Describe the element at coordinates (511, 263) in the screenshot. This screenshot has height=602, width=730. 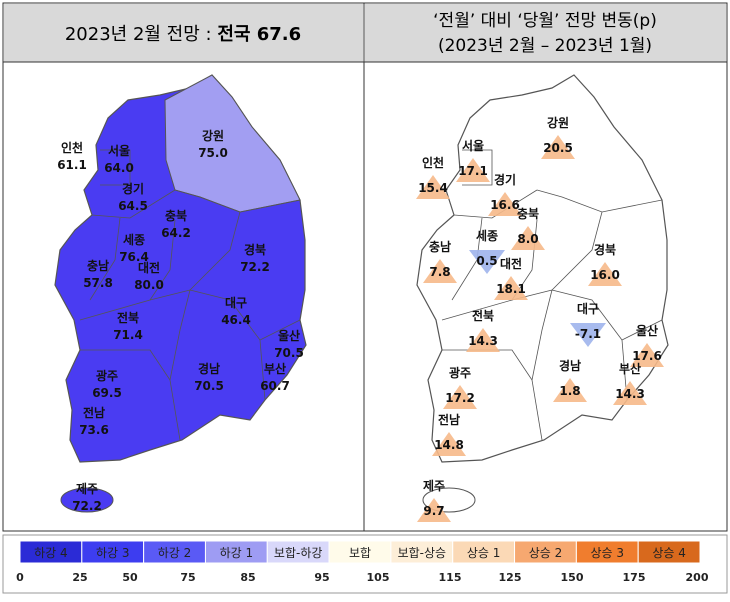
I see `region-name: 대전` at that location.